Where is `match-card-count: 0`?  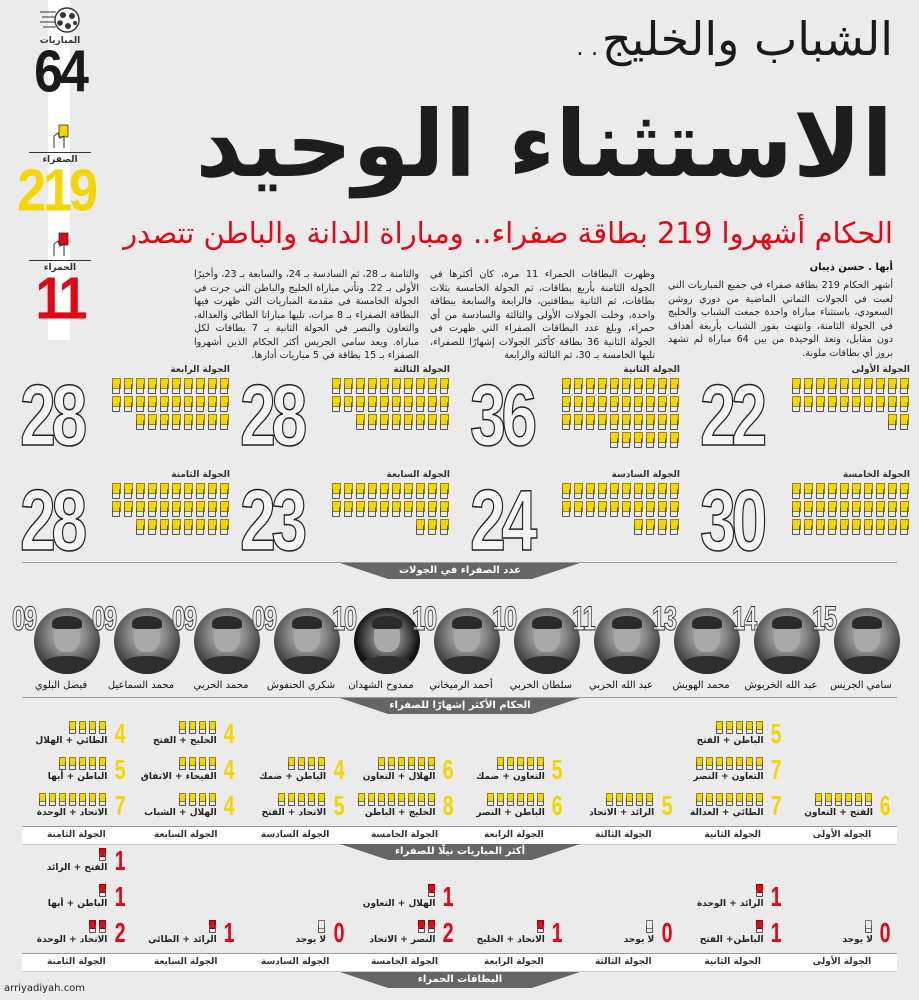 match-card-count: 0 is located at coordinates (885, 932).